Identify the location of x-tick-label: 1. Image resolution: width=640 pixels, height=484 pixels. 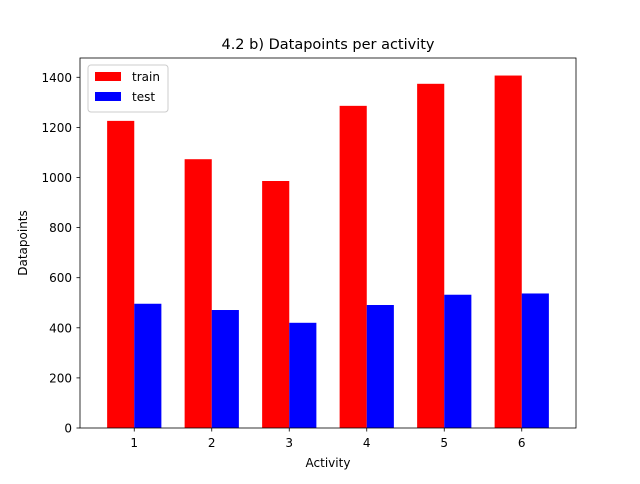
(134, 443).